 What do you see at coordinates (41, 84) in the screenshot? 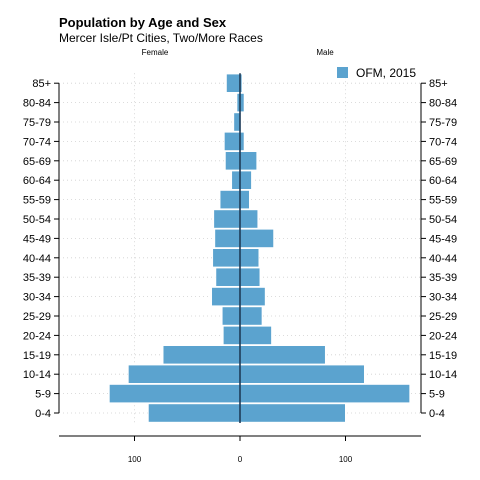
I see `y-tick-label-left: 85+` at bounding box center [41, 84].